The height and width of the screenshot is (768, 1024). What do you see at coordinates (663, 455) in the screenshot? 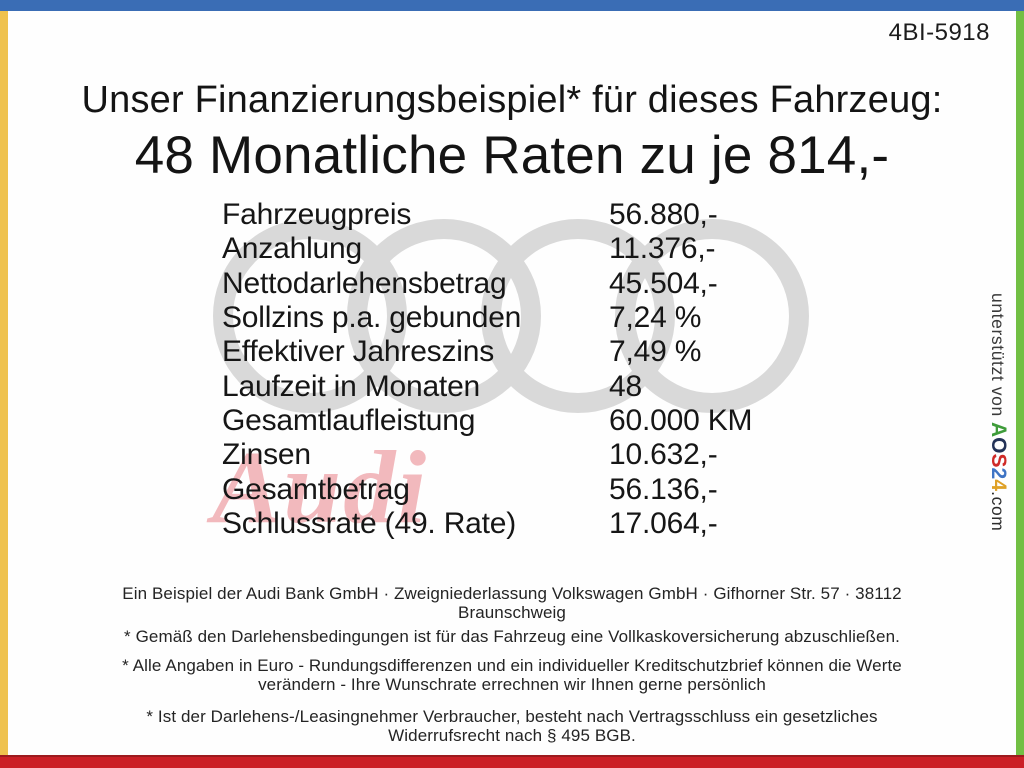
I see `finance-value: 10.632,-` at bounding box center [663, 455].